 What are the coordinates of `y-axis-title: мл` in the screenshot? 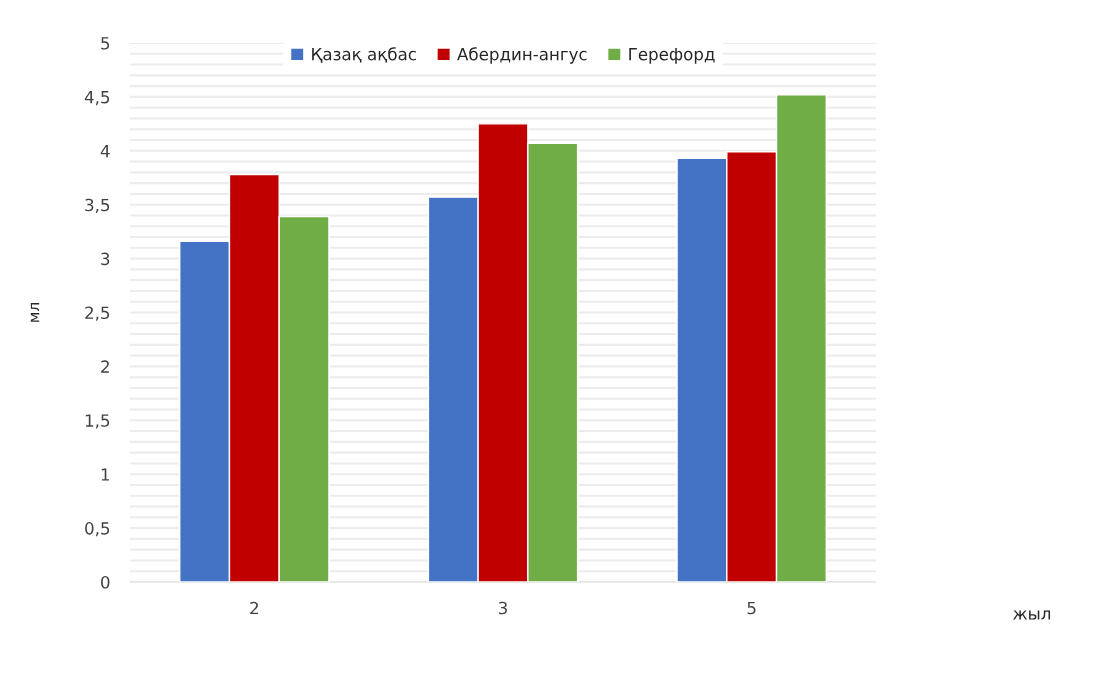 It's located at (35, 312).